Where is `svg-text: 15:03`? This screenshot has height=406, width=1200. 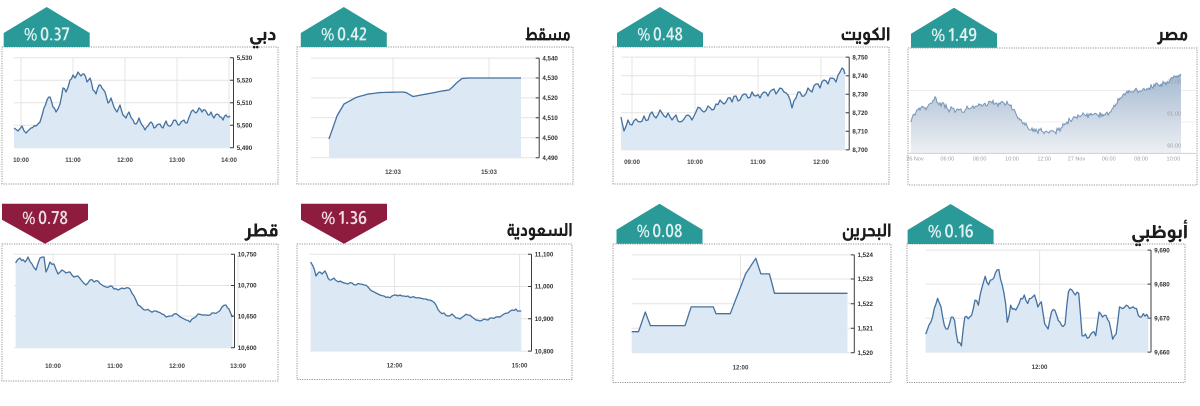 svg-text: 15:03 is located at coordinates (489, 172).